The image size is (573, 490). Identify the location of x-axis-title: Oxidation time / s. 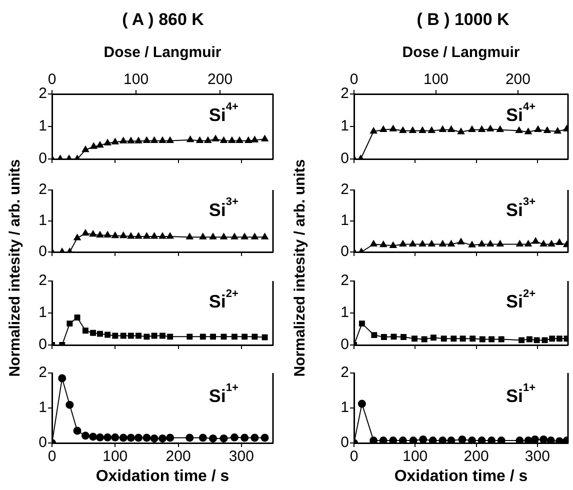
(461, 476).